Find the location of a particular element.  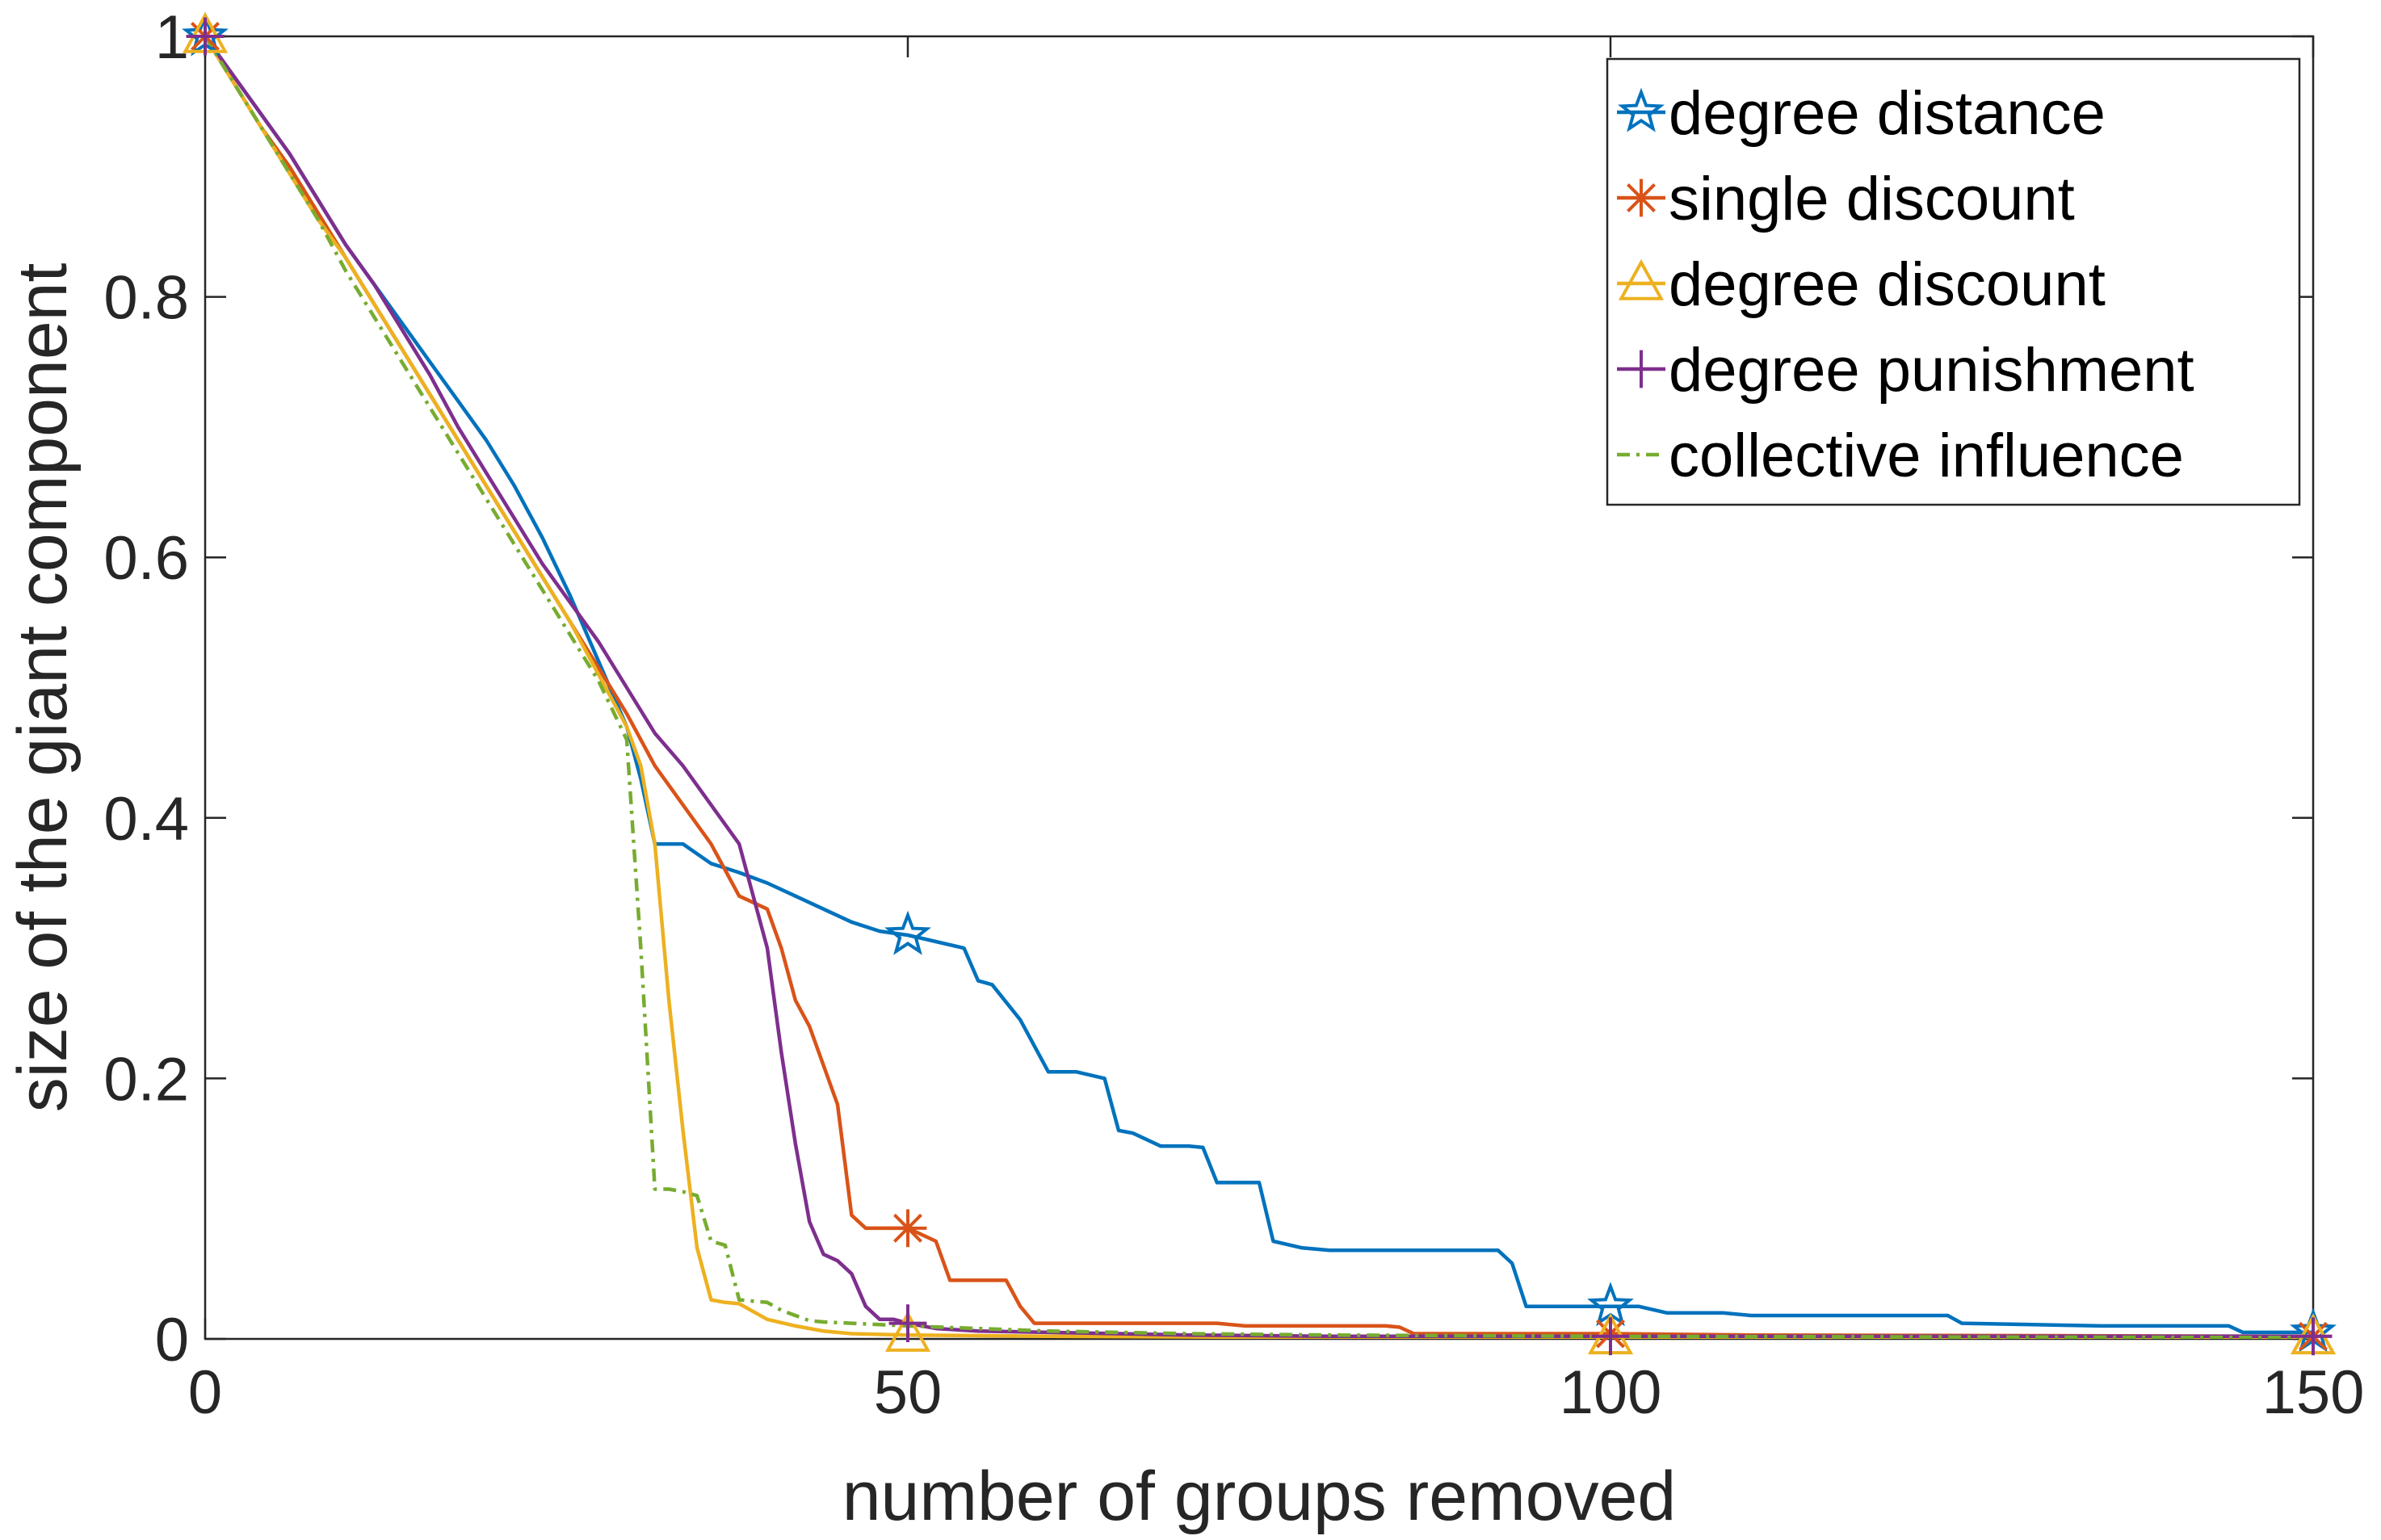

y-tick-label: 0.4 is located at coordinates (146, 819).